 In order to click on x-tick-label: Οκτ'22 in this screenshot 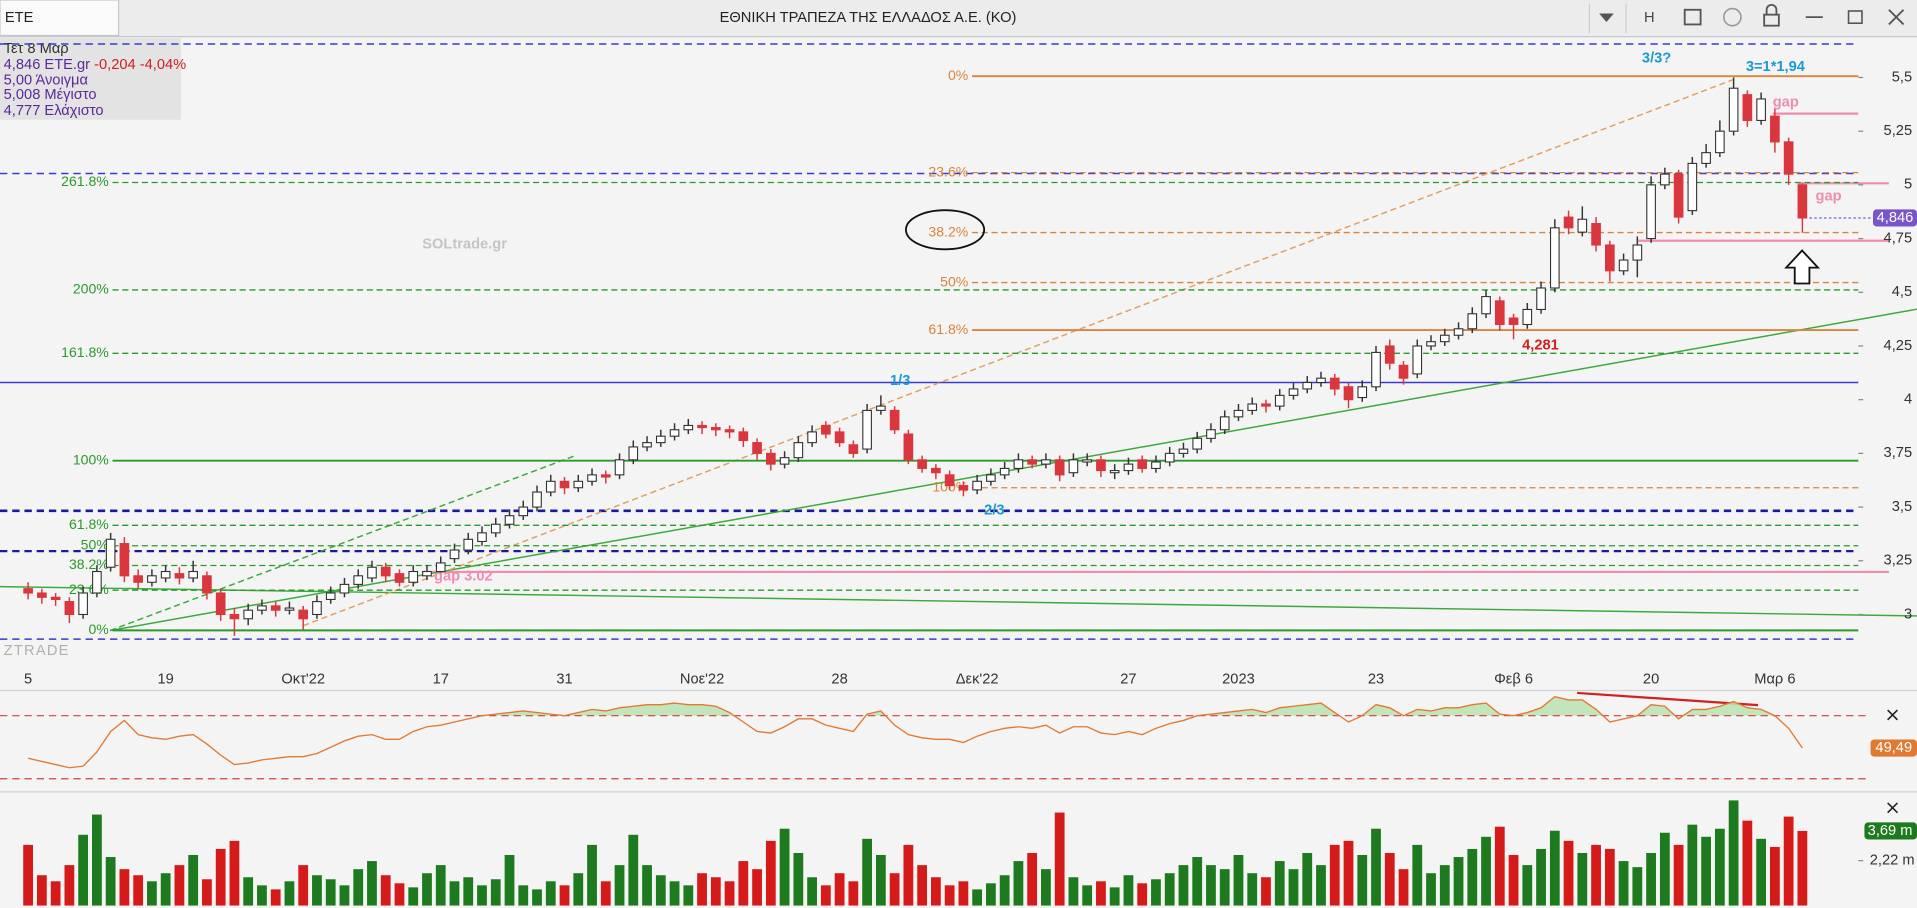, I will do `click(303, 679)`.